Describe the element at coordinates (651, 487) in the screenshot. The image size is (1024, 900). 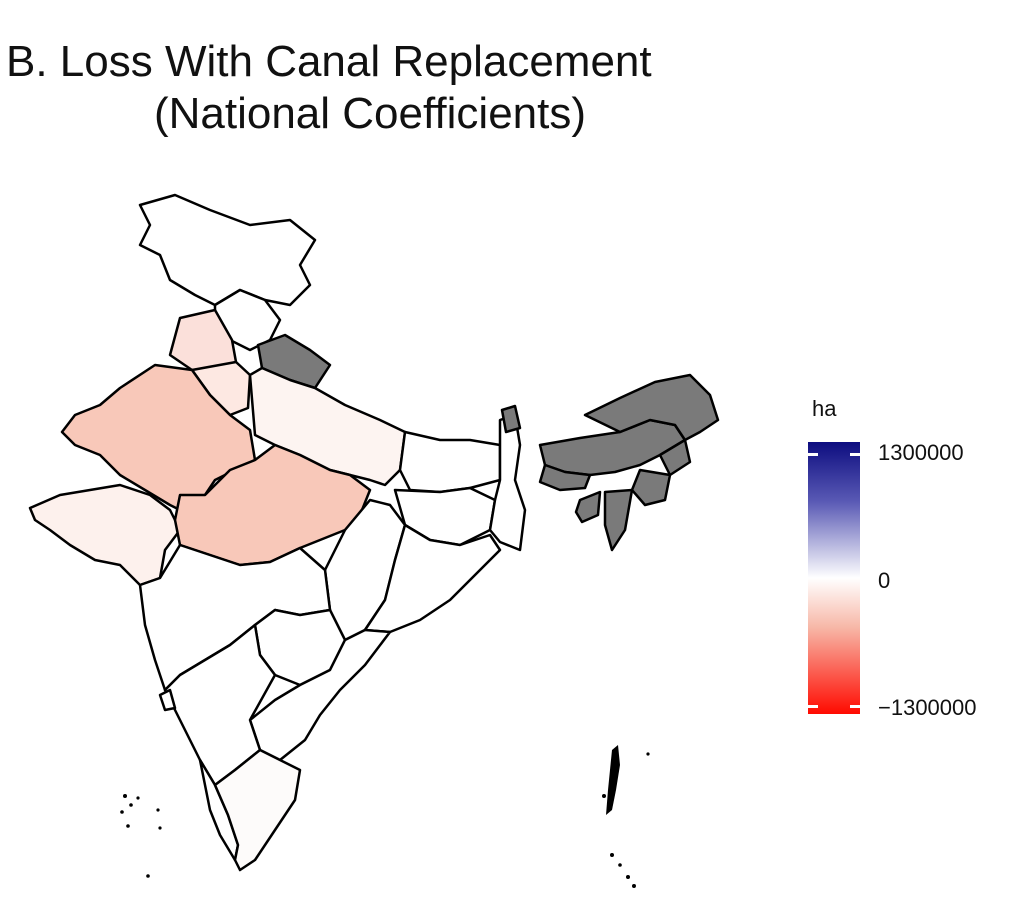
I see `region-manipur` at that location.